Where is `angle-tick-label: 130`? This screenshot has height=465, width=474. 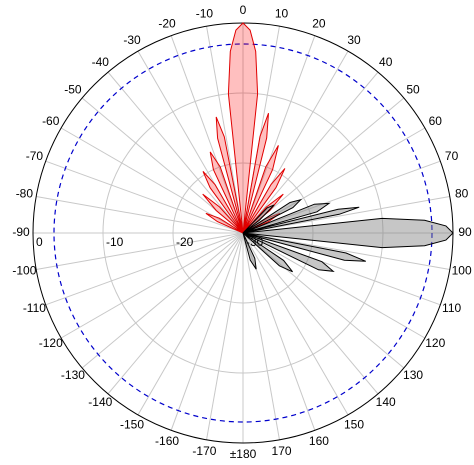 angle-tick-label: 130 is located at coordinates (413, 375).